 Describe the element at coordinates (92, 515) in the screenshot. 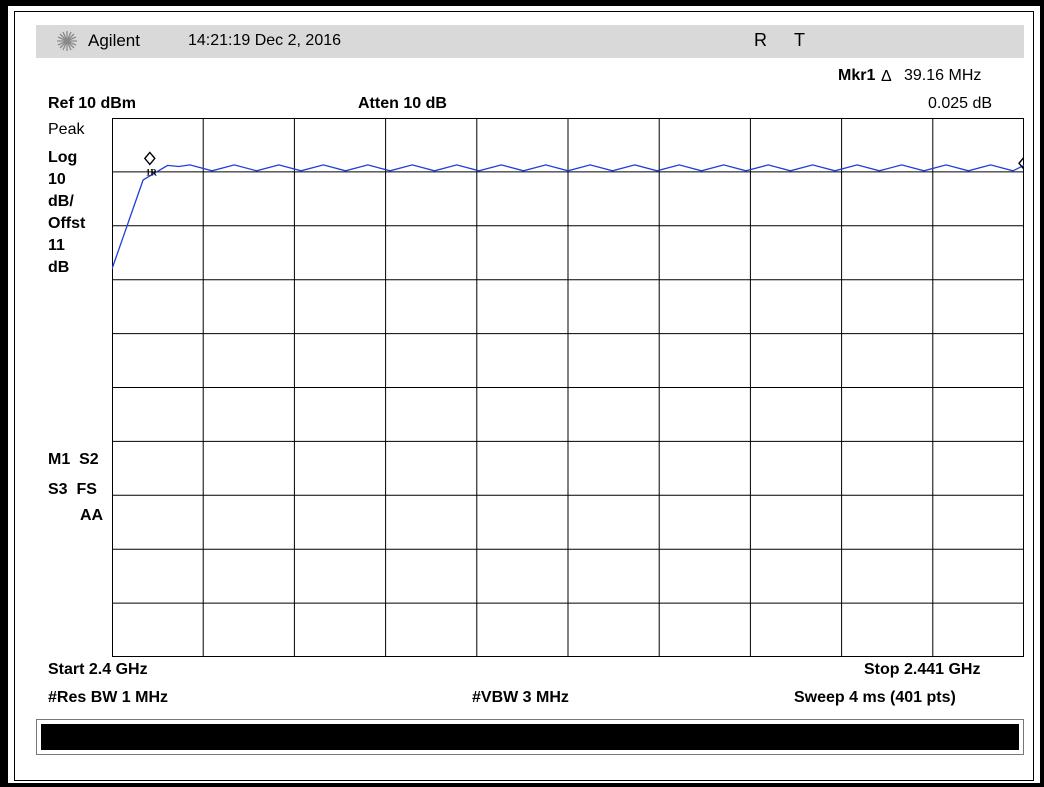

I see `status-line-3: AA` at that location.